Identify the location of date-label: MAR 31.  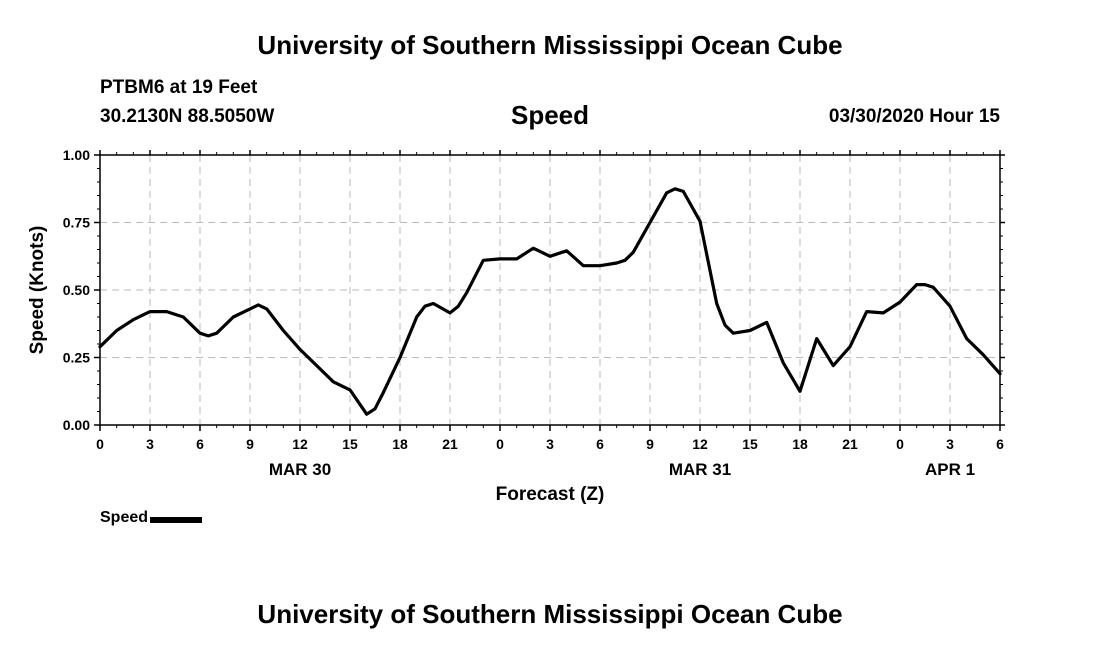
(700, 469).